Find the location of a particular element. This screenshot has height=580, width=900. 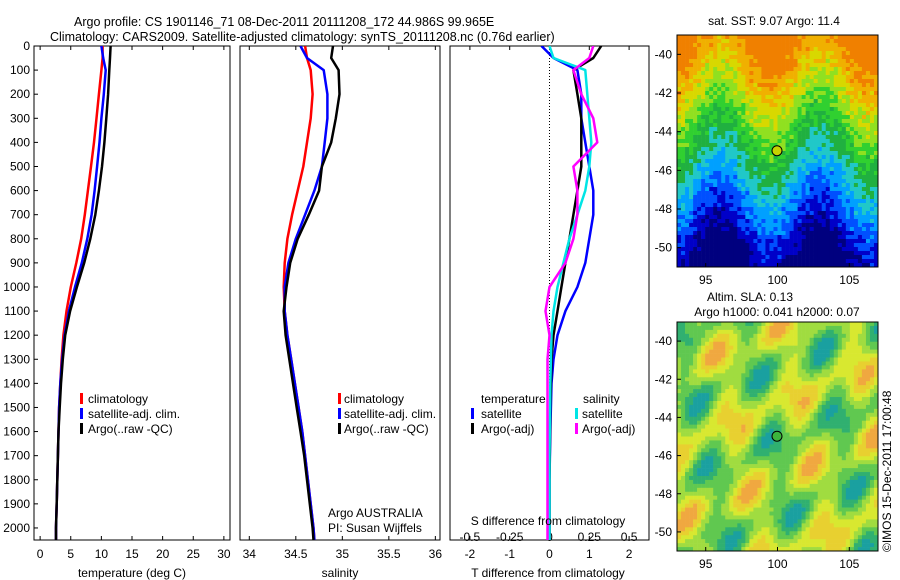

legend-label-argo: Argo(..raw -QC) is located at coordinates (386, 429).